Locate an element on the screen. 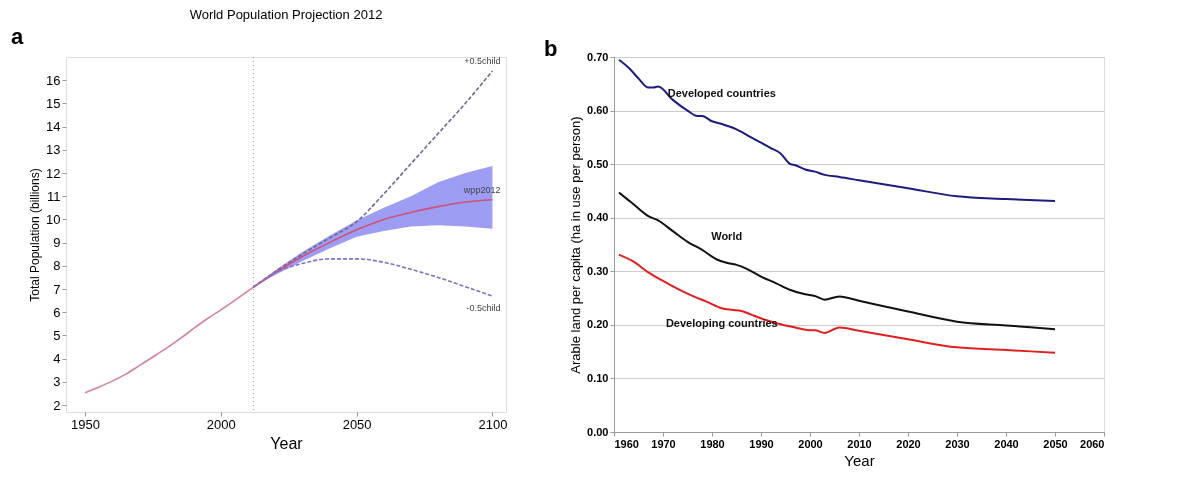  y-tick-label: 0.60 is located at coordinates (598, 110).